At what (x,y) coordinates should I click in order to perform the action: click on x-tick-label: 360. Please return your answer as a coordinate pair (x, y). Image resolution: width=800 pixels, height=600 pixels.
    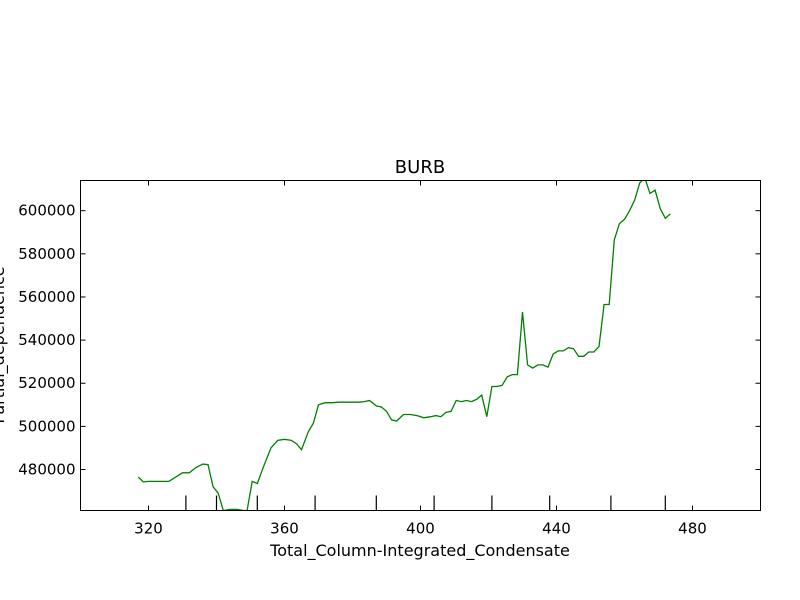
    Looking at the image, I should click on (284, 529).